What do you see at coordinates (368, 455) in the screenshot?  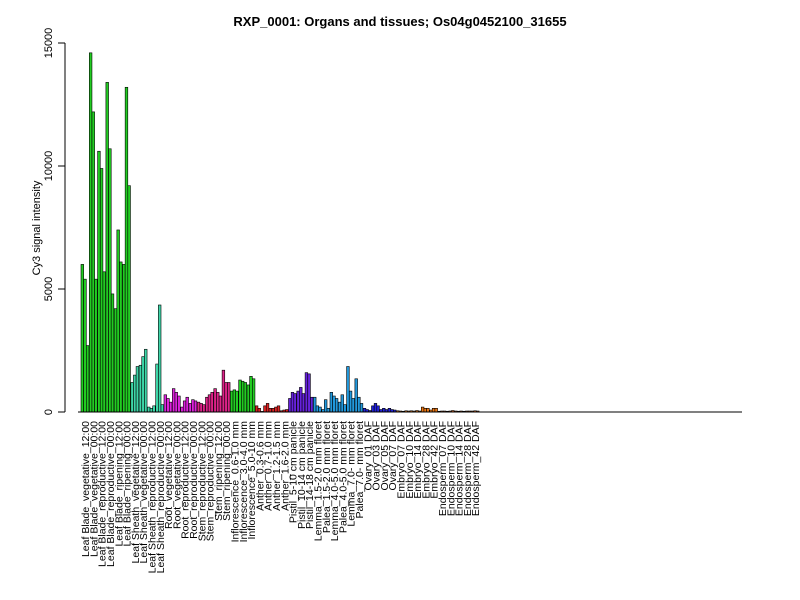 I see `category-label-34: Ovary_01 DAF` at bounding box center [368, 455].